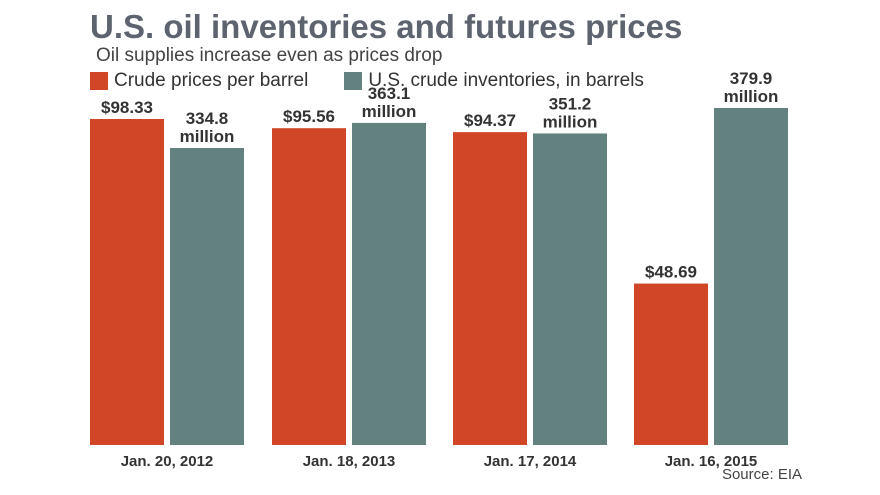 Image resolution: width=880 pixels, height=495 pixels. What do you see at coordinates (711, 461) in the screenshot?
I see `category-label-jan-16-2015: Jan. 16, 2015` at bounding box center [711, 461].